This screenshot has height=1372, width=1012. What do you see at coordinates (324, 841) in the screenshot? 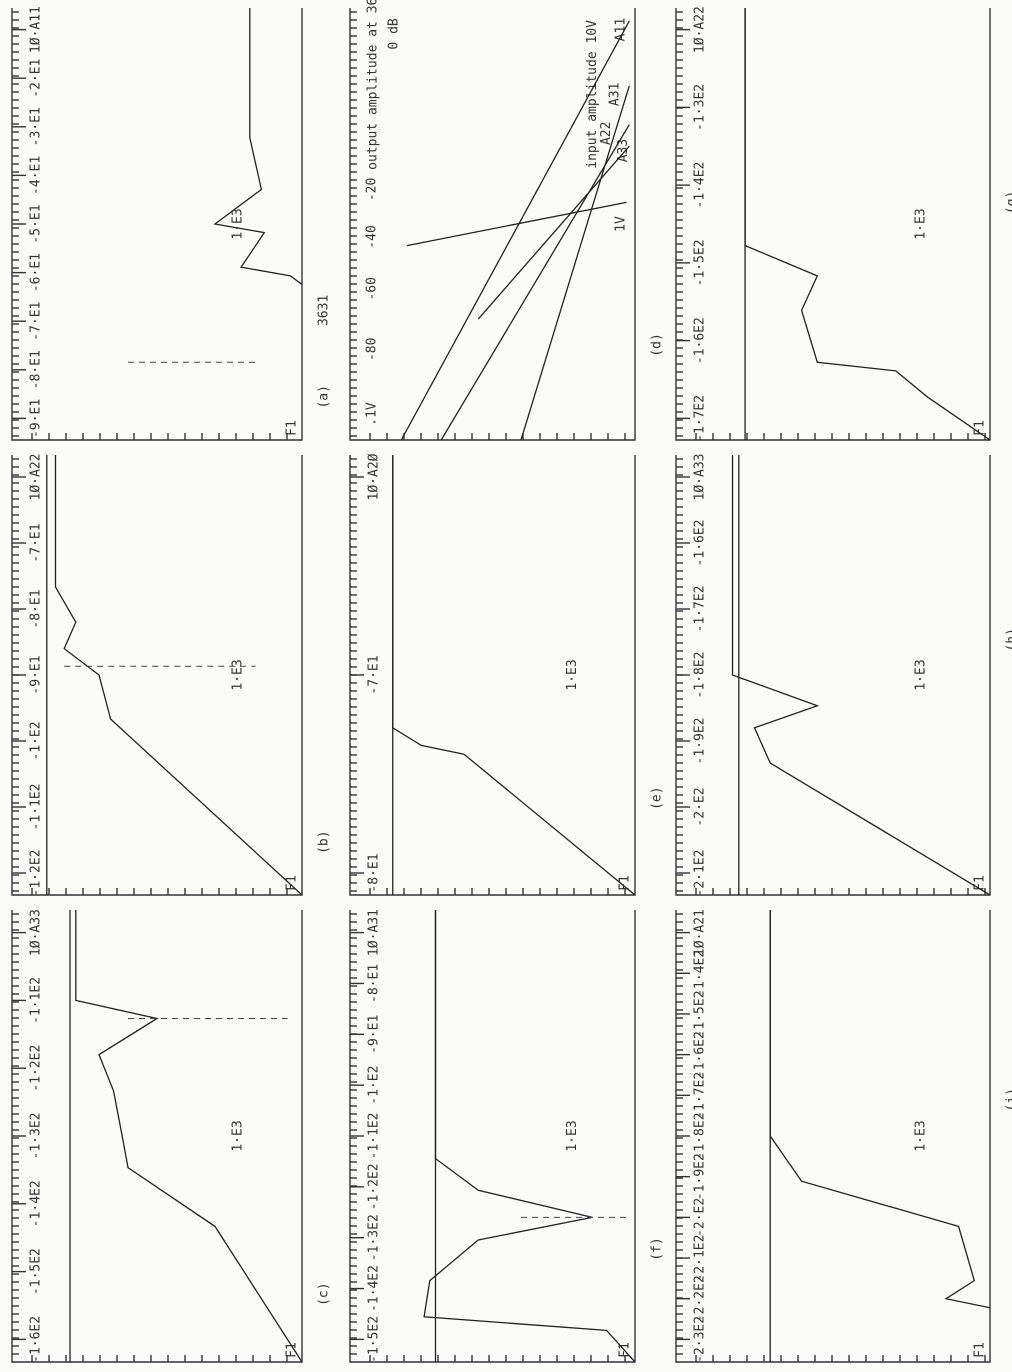
I see `panel-caption: (b)` at bounding box center [324, 841].